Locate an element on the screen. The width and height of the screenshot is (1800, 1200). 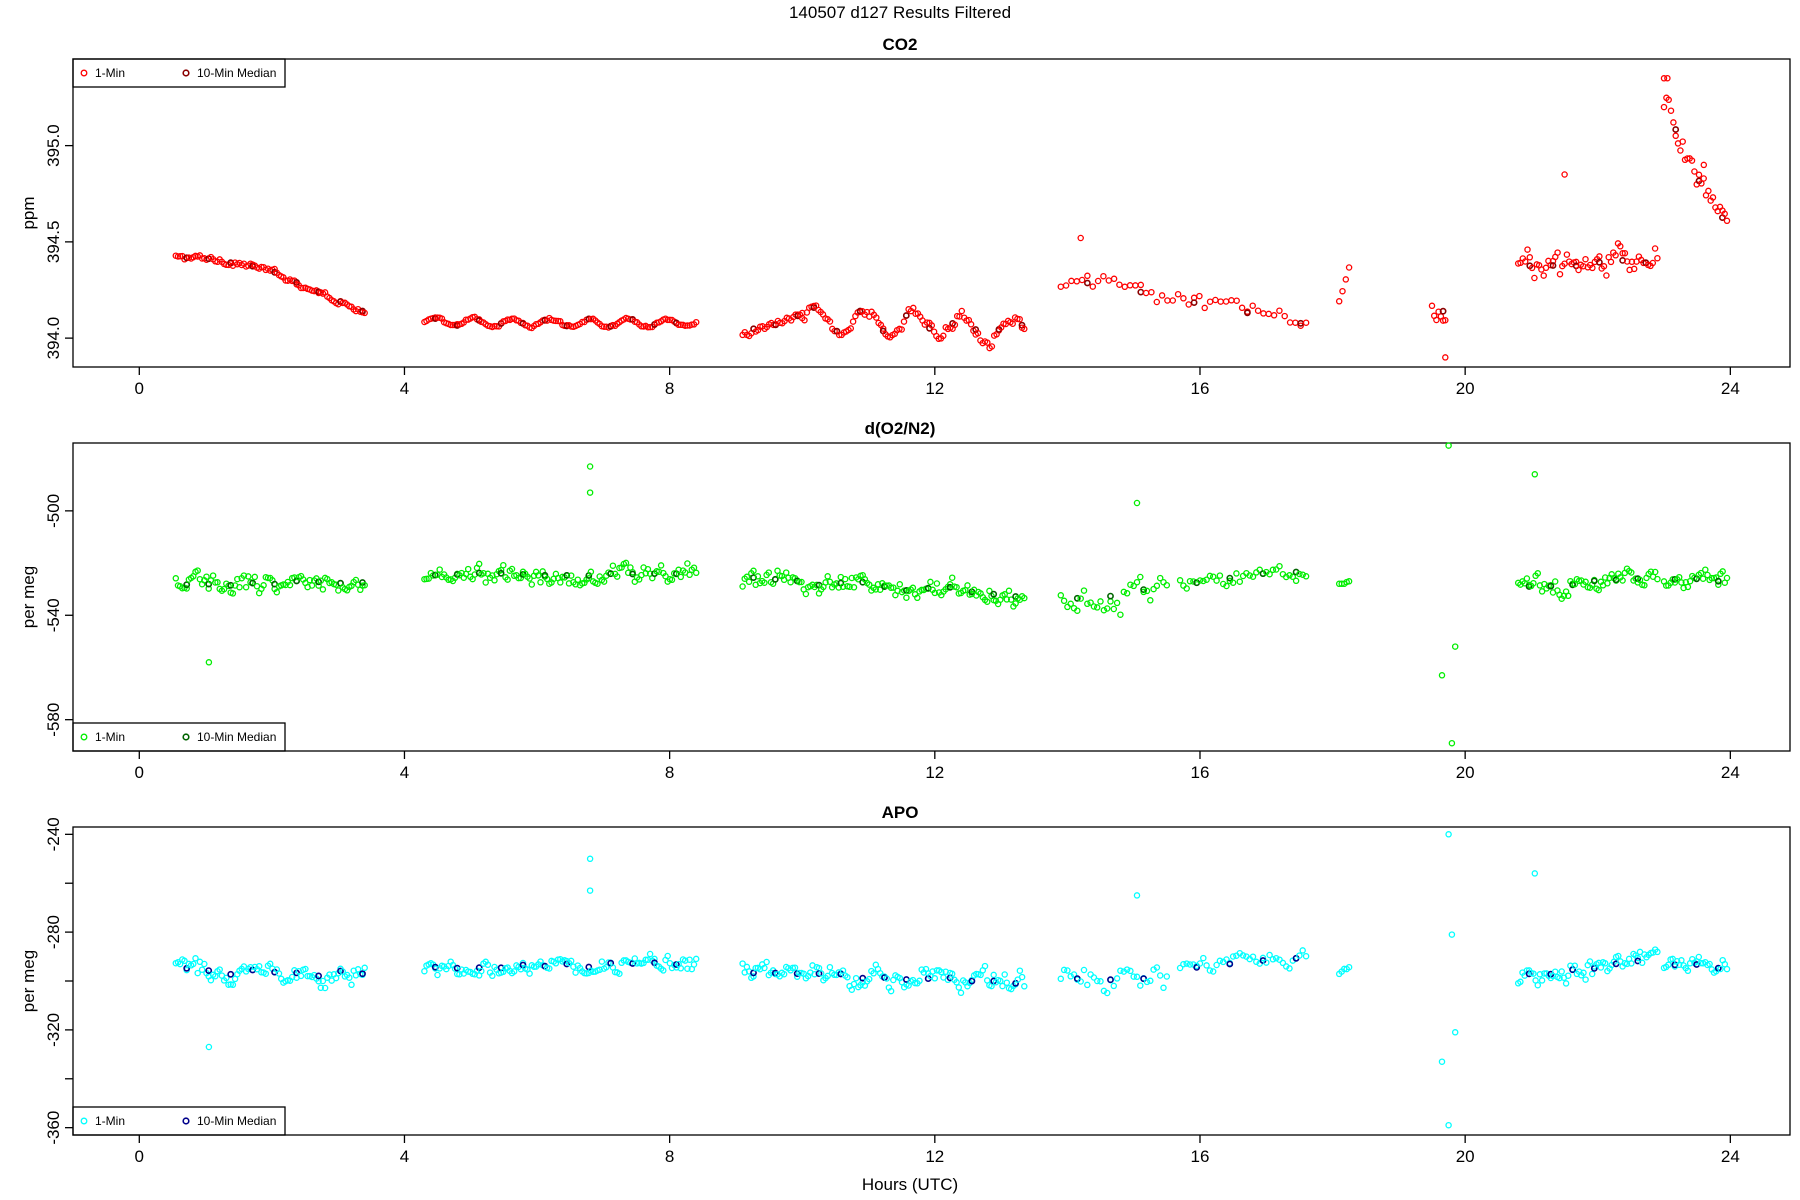
apo-x-tick-label-1: 4 is located at coordinates (404, 1156).